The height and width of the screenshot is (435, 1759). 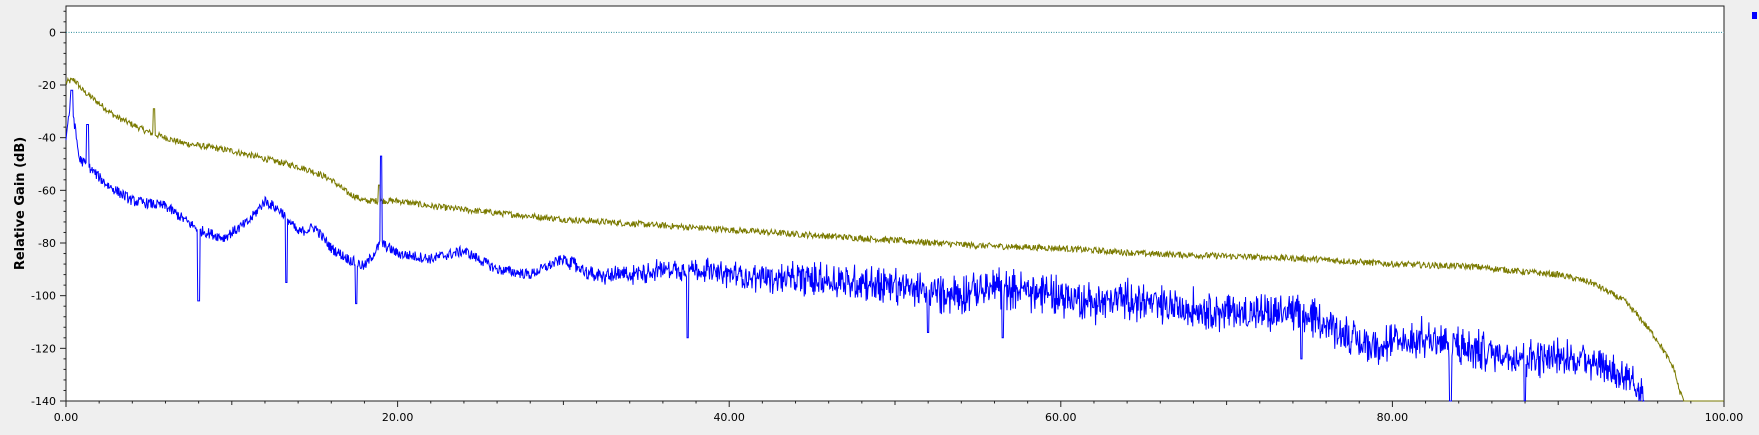 What do you see at coordinates (398, 417) in the screenshot?
I see `x-tick-label: 20.00` at bounding box center [398, 417].